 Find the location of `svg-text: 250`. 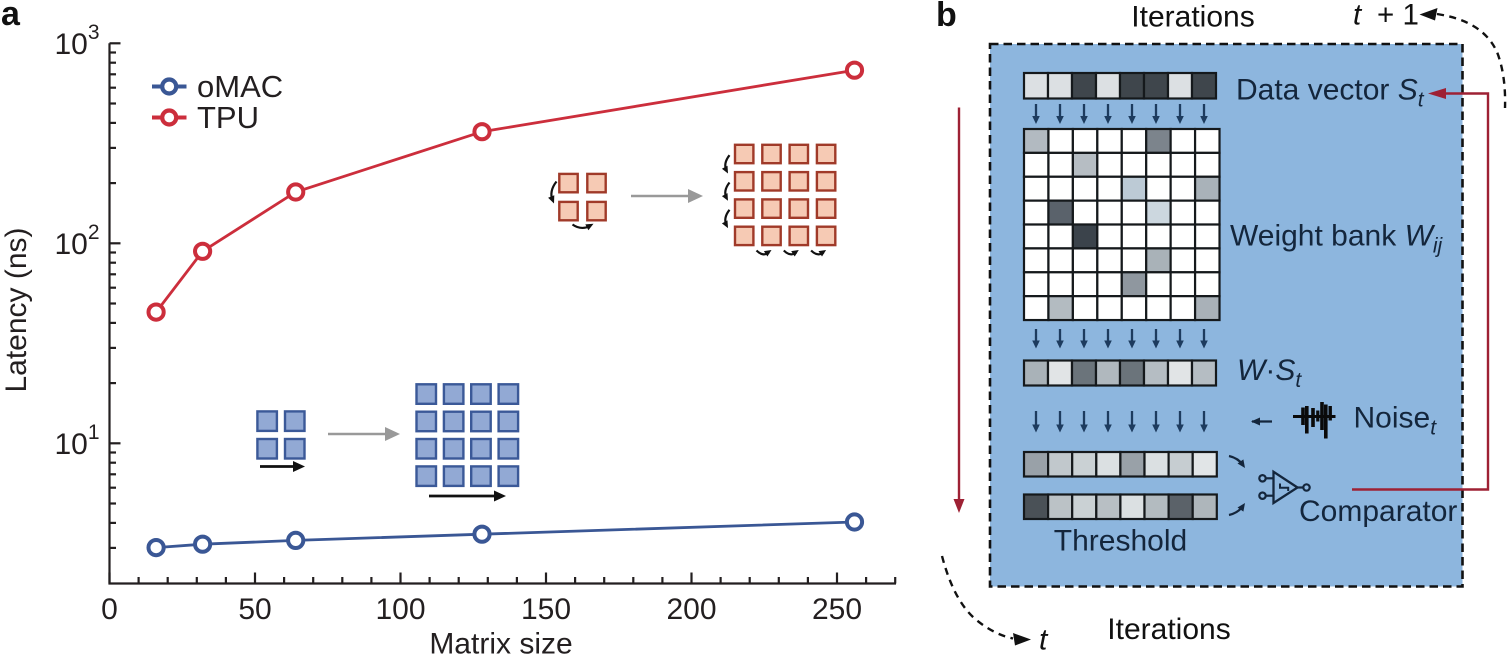

svg-text: 250 is located at coordinates (837, 609).